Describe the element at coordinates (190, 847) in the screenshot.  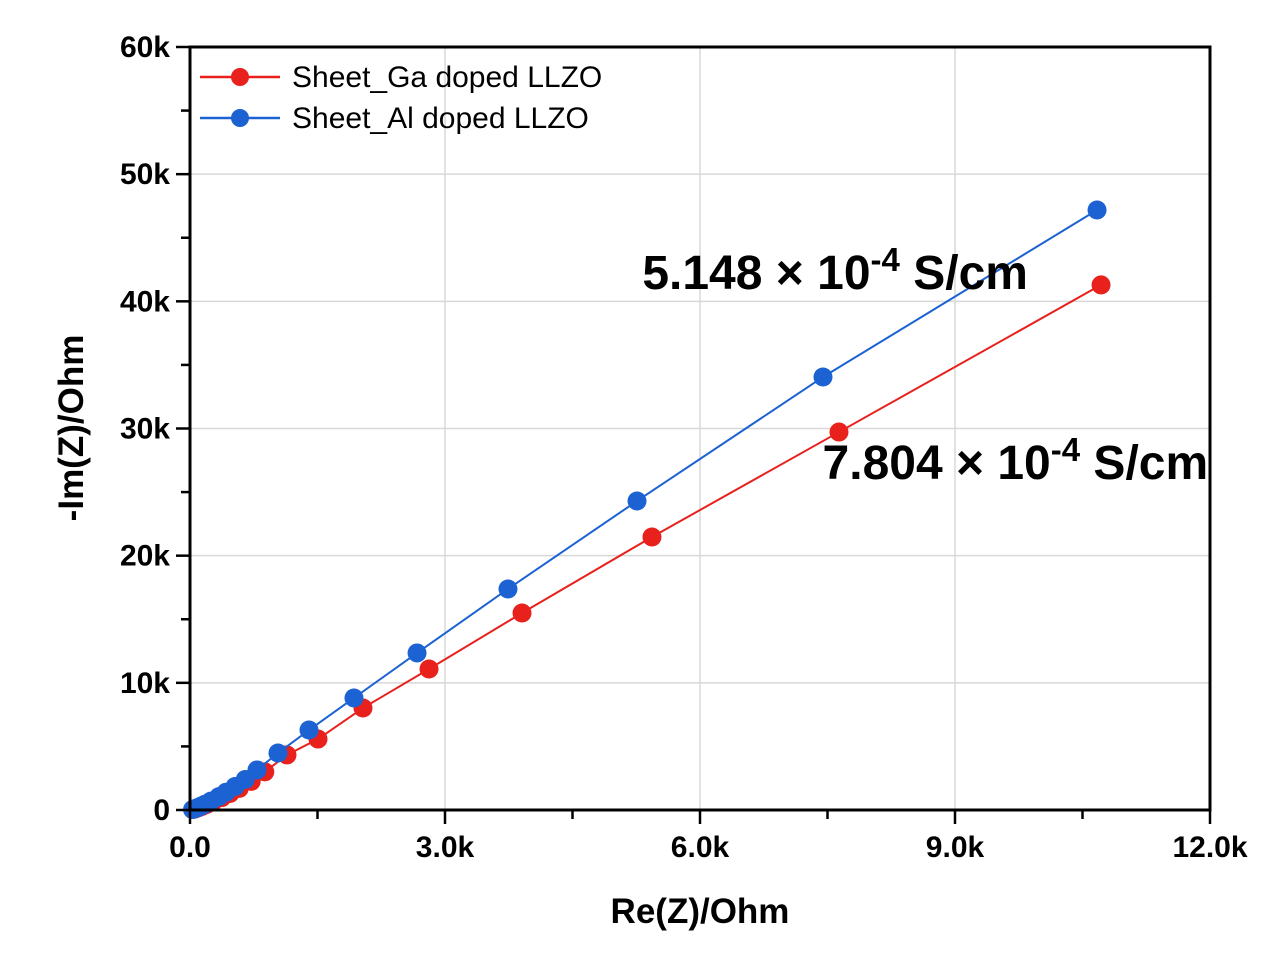
I see `x-tick-label: 0.0` at that location.